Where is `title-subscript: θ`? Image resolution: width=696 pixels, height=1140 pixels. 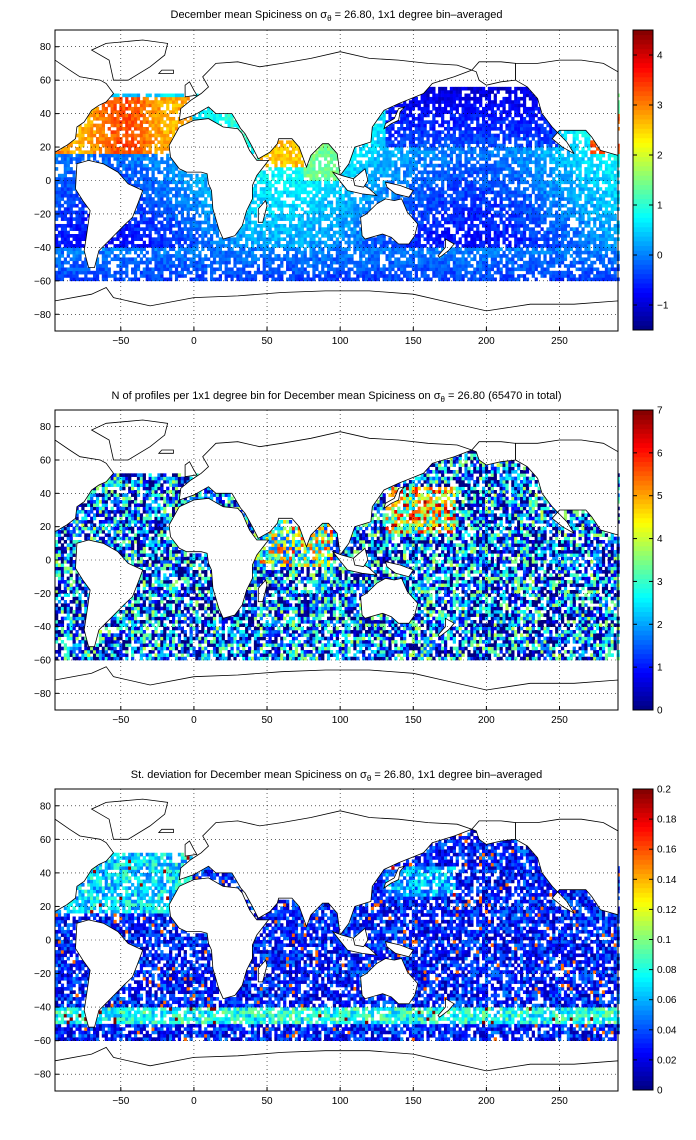
title-subscript: θ is located at coordinates (369, 778).